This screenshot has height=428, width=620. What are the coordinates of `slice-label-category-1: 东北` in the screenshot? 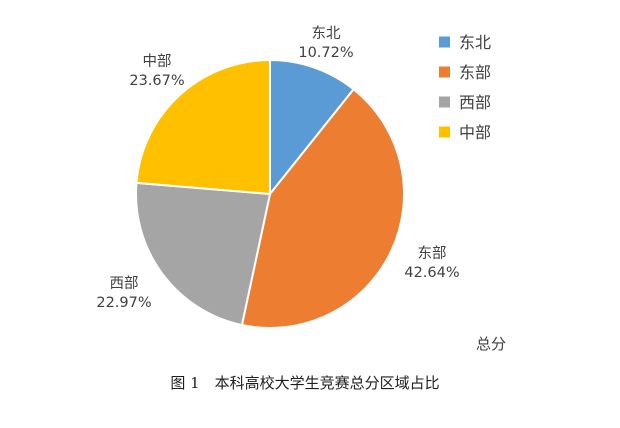 It's located at (326, 33).